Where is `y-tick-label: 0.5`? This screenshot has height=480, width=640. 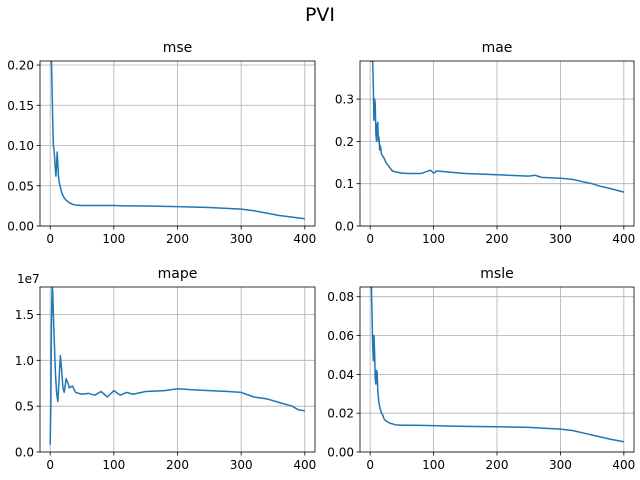
y-tick-label: 0.5 is located at coordinates (24, 407).